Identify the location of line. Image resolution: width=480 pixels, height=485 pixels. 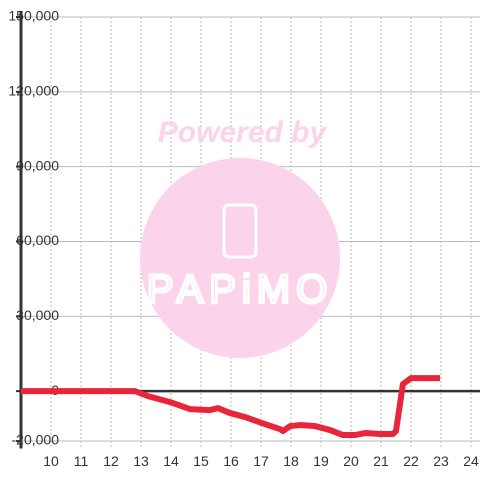
(231, 407).